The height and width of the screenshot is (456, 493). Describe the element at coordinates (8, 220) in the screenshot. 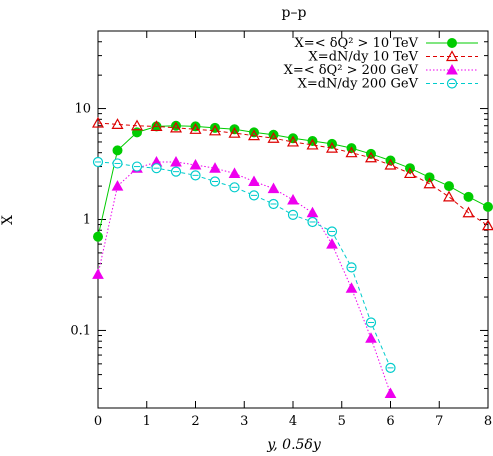

I see `y-axis-label: X` at that location.